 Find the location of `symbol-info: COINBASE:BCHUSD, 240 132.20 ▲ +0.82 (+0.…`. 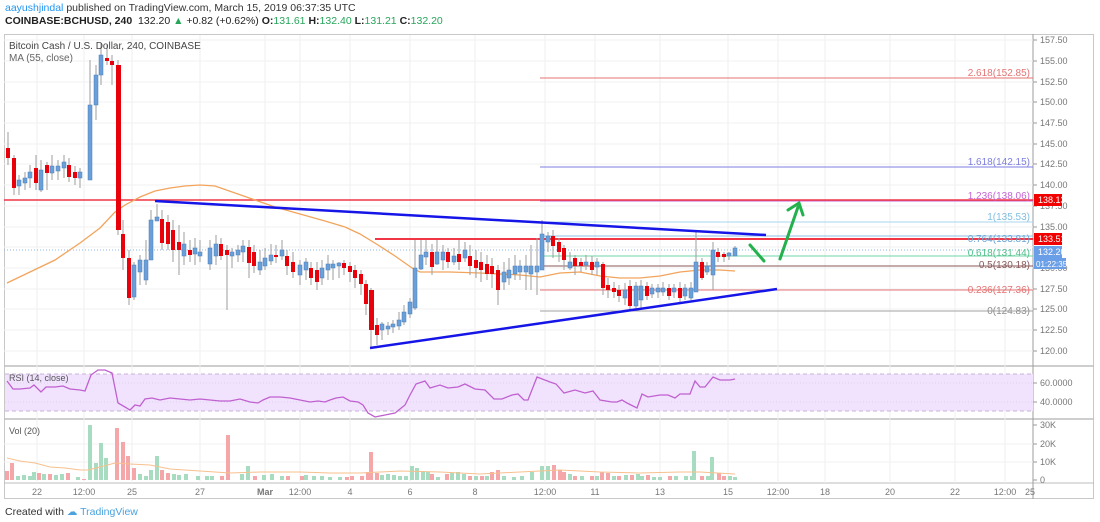

symbol-info: COINBASE:BCHUSD, 240 132.20 ▲ +0.82 (+0.… is located at coordinates (224, 21).